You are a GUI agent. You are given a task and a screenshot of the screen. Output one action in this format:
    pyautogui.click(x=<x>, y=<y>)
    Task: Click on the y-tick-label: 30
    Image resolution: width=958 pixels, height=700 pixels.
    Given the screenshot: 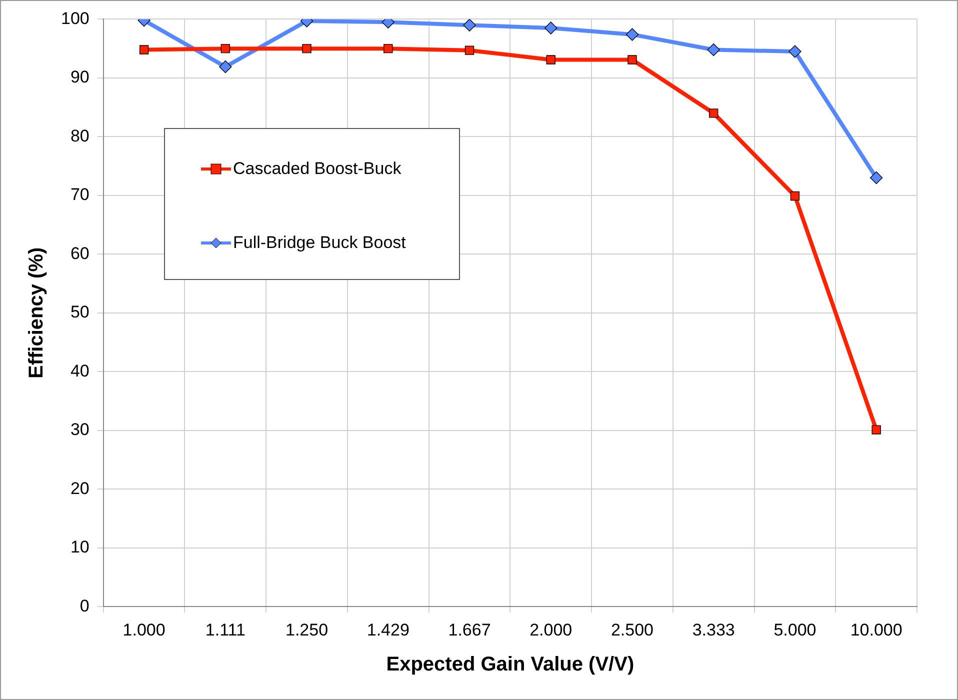 What is the action you would take?
    pyautogui.click(x=80, y=430)
    